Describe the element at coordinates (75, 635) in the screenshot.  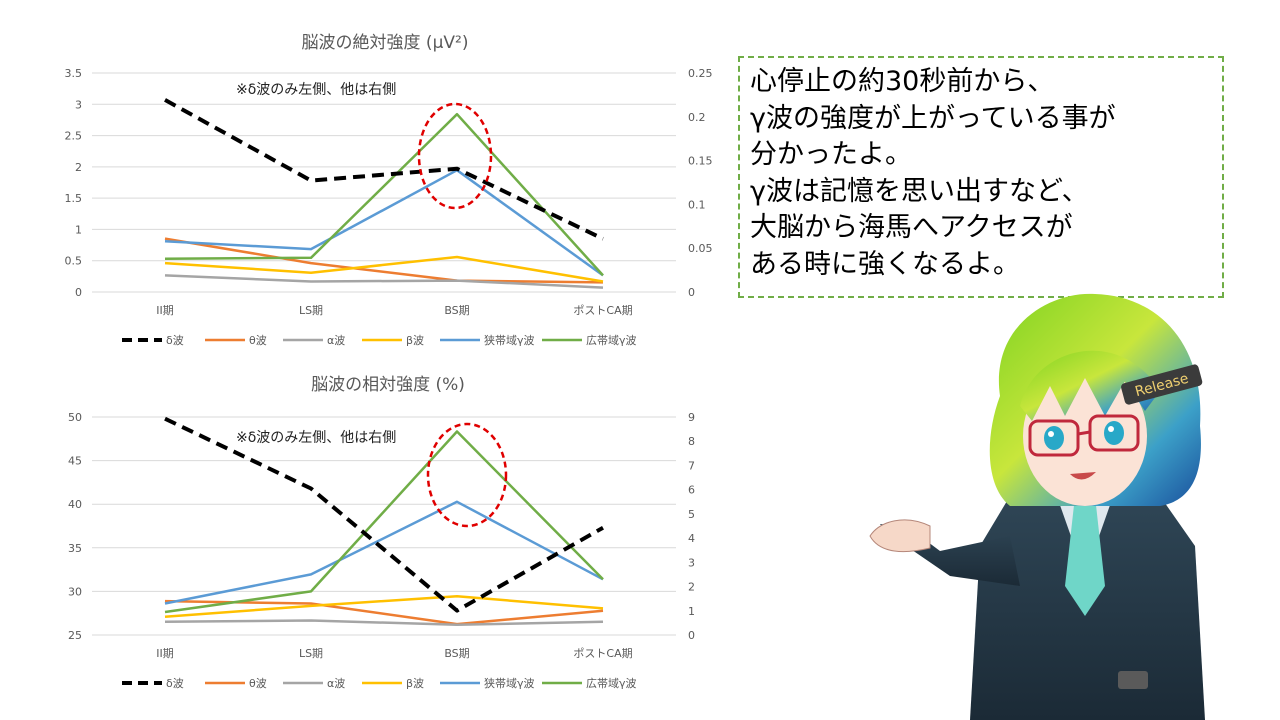
I see `left-axis-tick: 25` at that location.